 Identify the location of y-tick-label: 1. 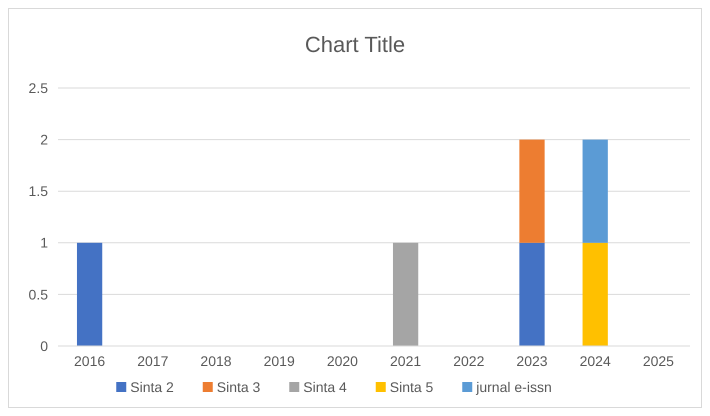
(44, 242).